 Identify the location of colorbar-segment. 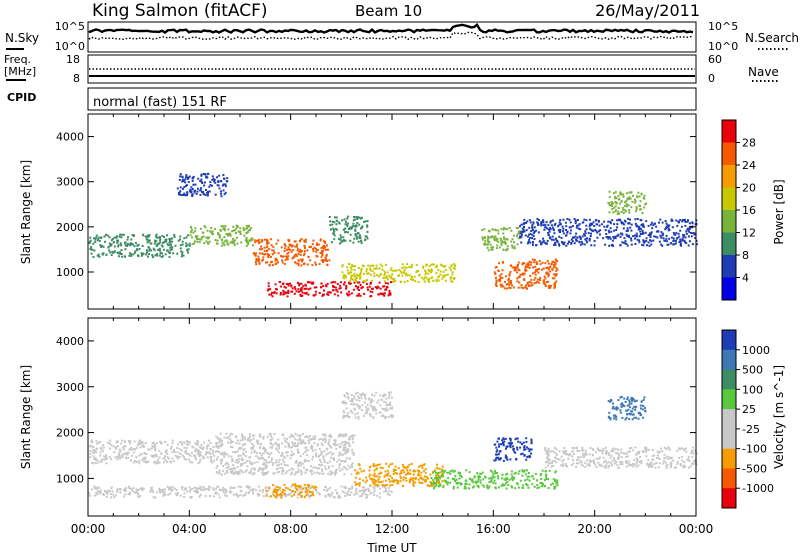
(729, 176).